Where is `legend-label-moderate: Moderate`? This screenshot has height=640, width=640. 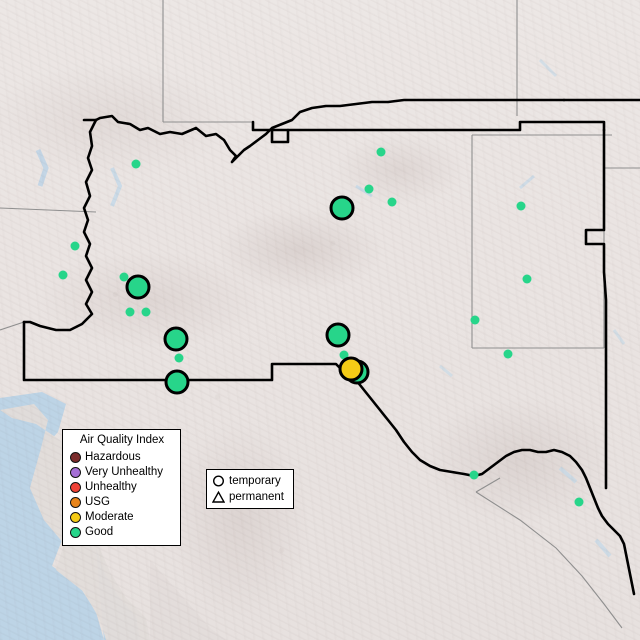
legend-label-moderate: Moderate is located at coordinates (109, 517).